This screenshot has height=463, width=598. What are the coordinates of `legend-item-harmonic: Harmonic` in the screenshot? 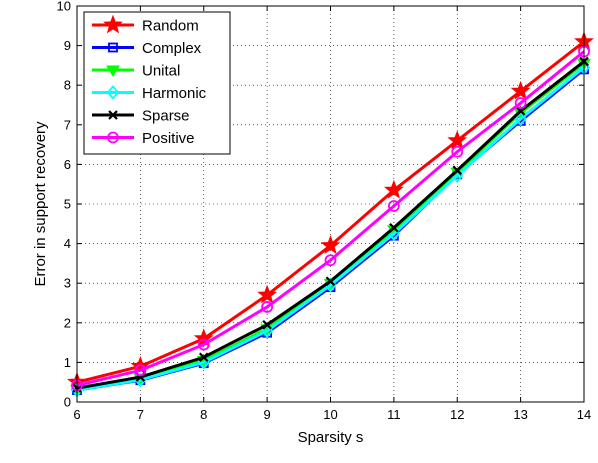 It's located at (149, 93).